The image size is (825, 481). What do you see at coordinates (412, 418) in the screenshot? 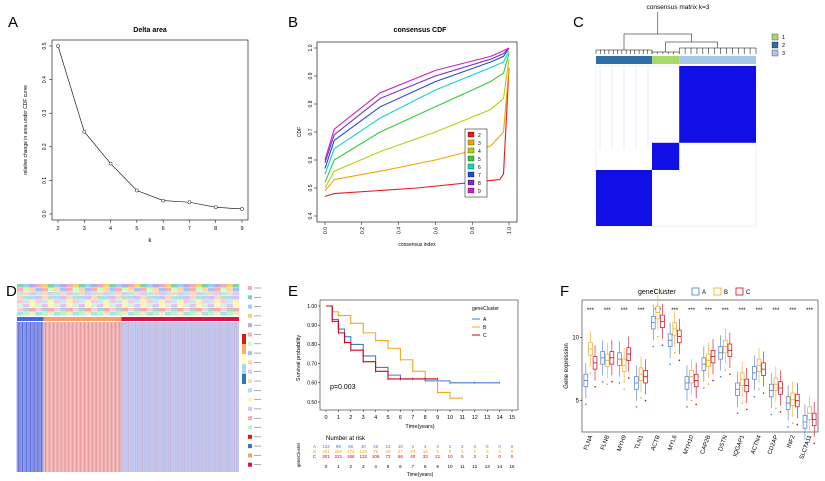
I see `x-tick-label: 7` at bounding box center [412, 418].